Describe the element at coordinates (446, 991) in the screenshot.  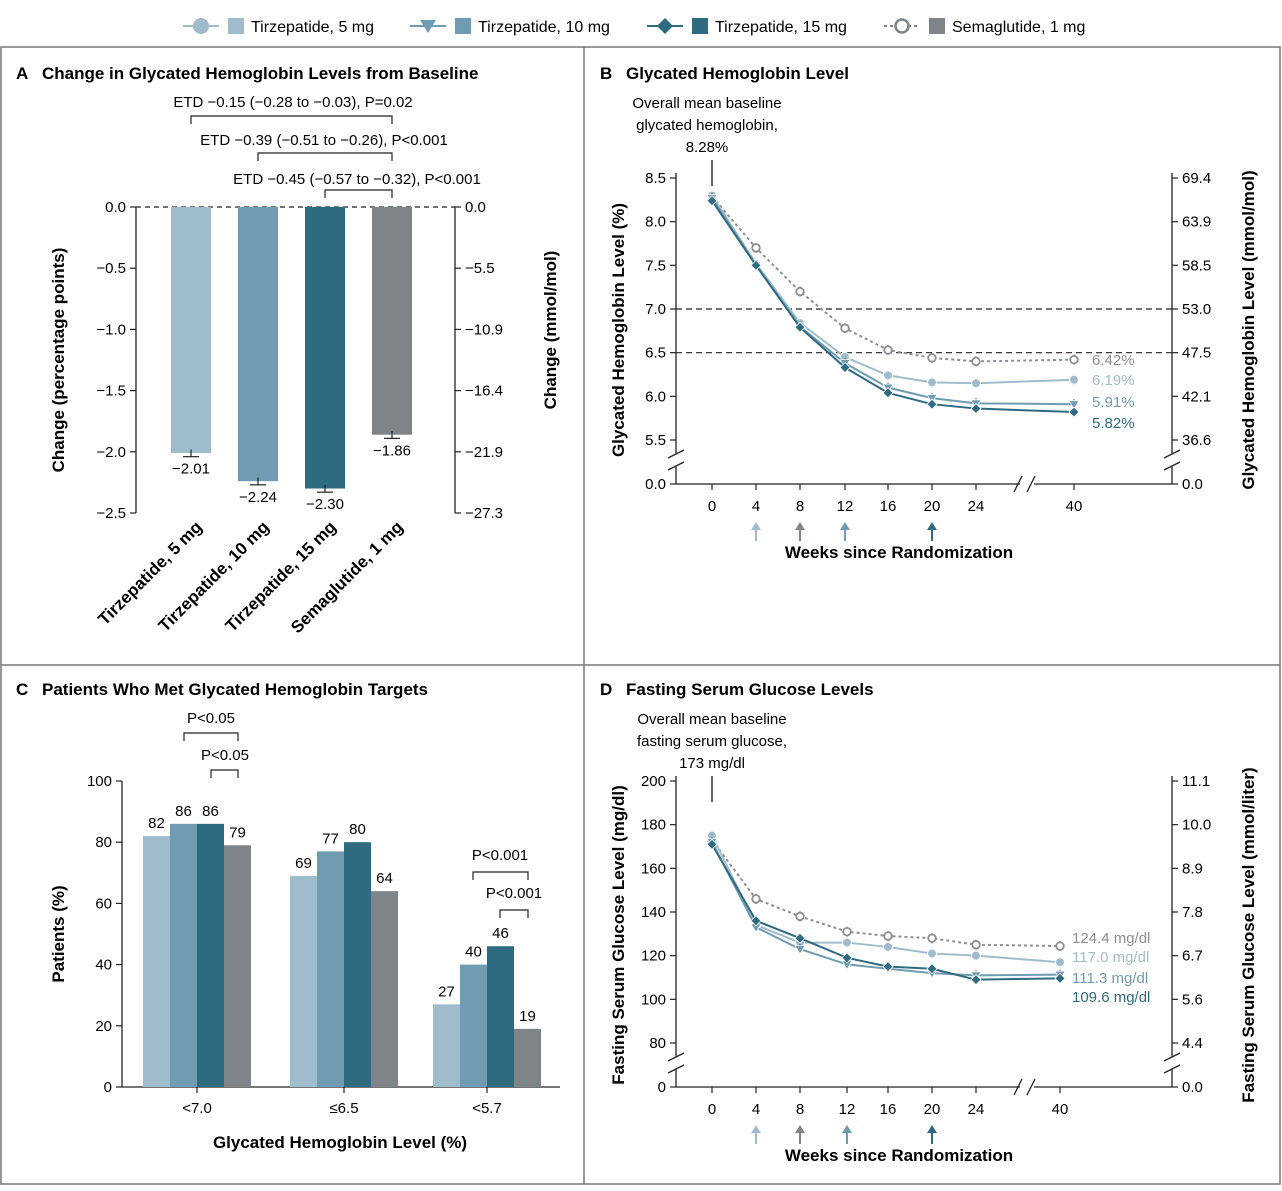
I see `bar-value-label: 27` at that location.